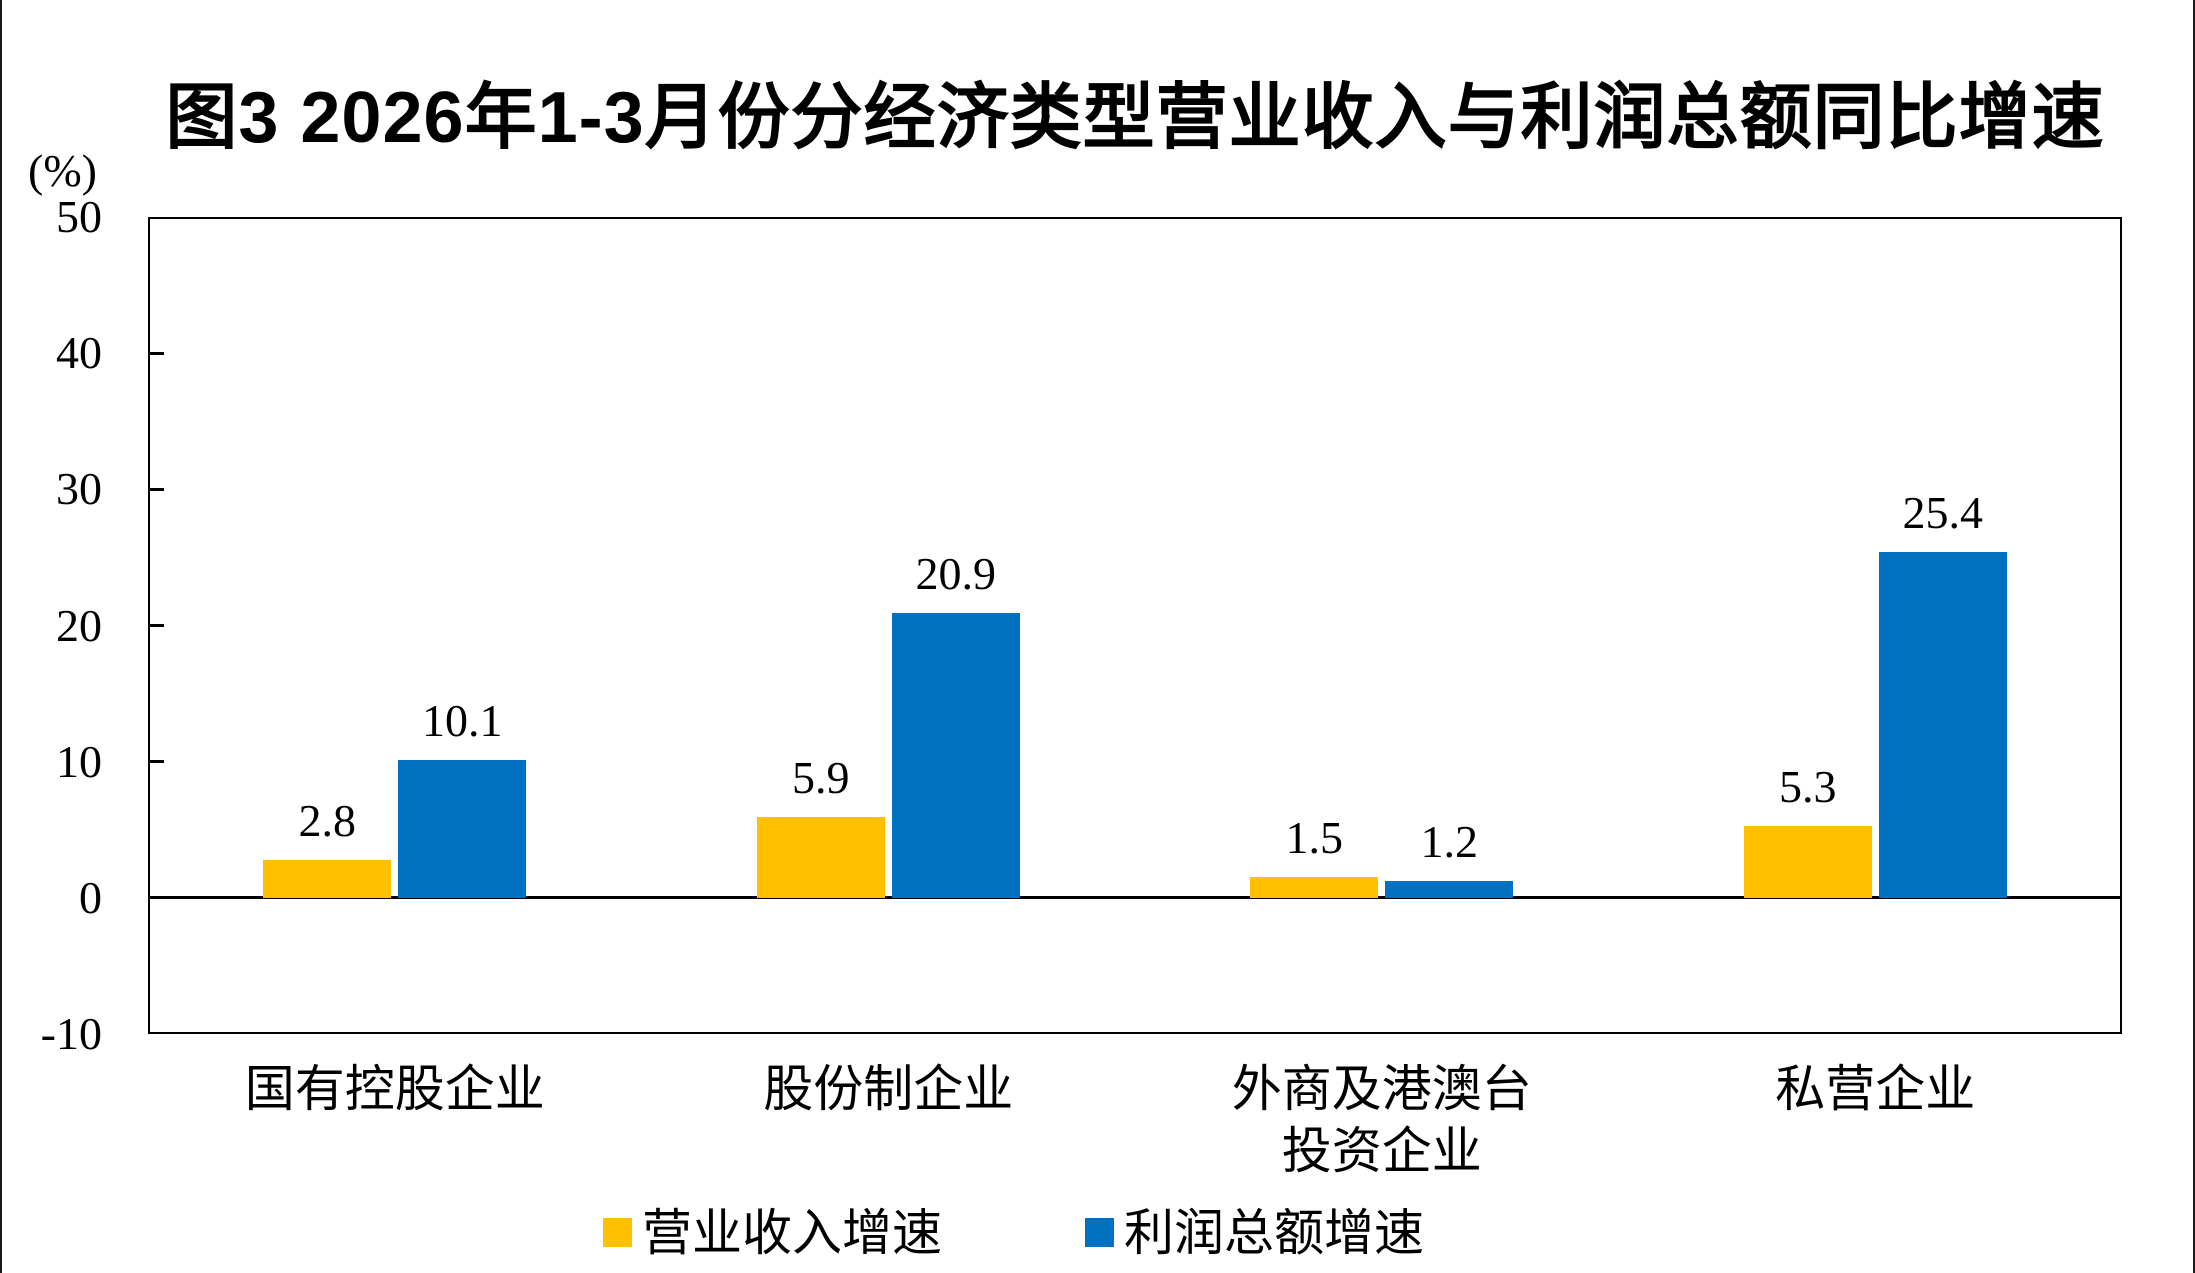  Describe the element at coordinates (1807, 861) in the screenshot. I see `bar-series0-cat3` at that location.